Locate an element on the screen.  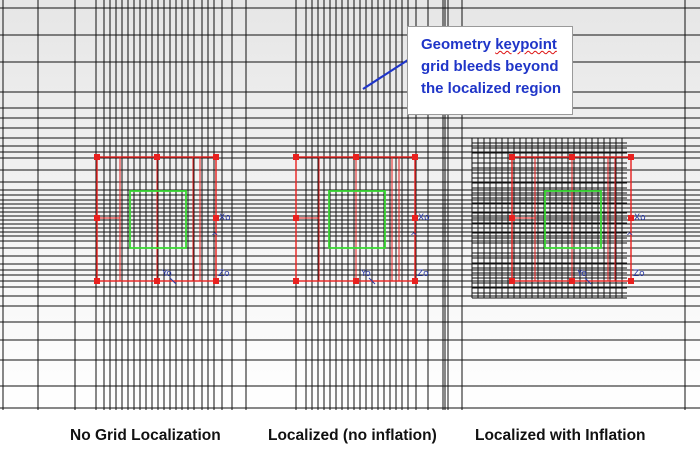
caption-localized-no-inflation: Localized (no inflation) is located at coordinates (352, 435).